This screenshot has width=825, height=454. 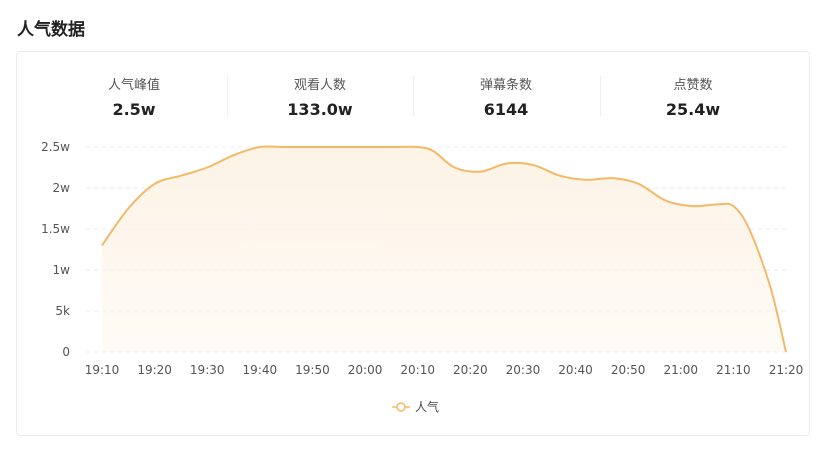 What do you see at coordinates (575, 370) in the screenshot?
I see `x-tick-label: 20:40` at bounding box center [575, 370].